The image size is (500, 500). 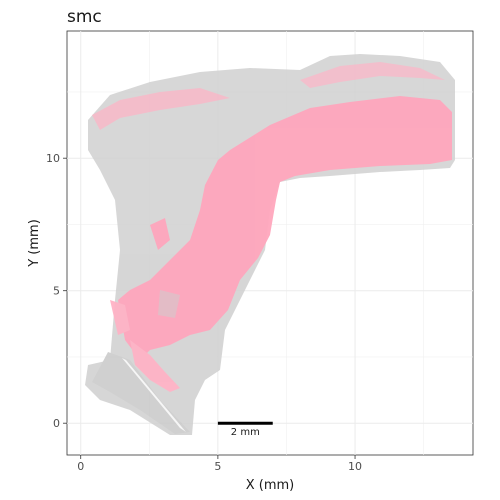 What do you see at coordinates (53, 158) in the screenshot?
I see `y-tick-label: 10` at bounding box center [53, 158].